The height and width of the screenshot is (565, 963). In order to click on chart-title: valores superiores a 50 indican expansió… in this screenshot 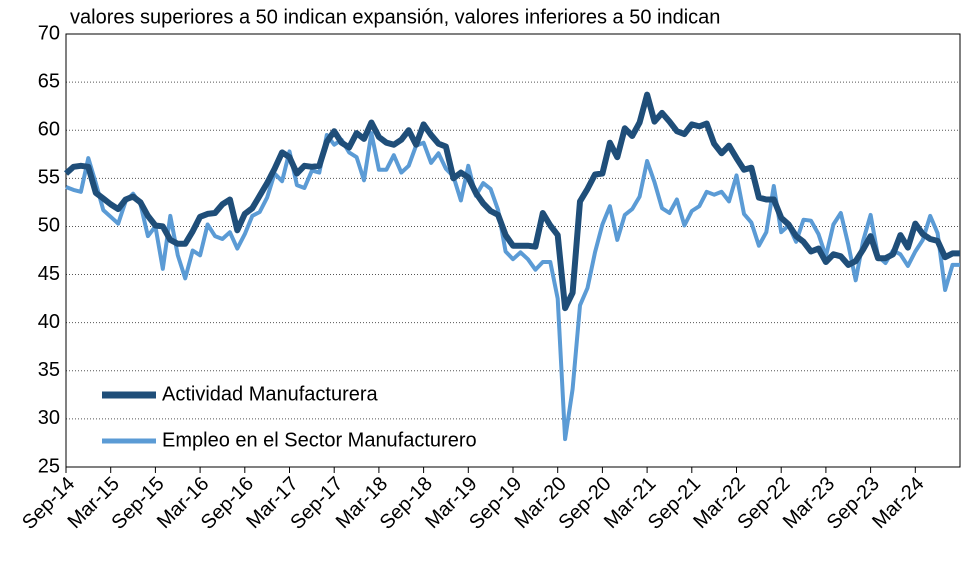, I will do `click(395, 17)`.